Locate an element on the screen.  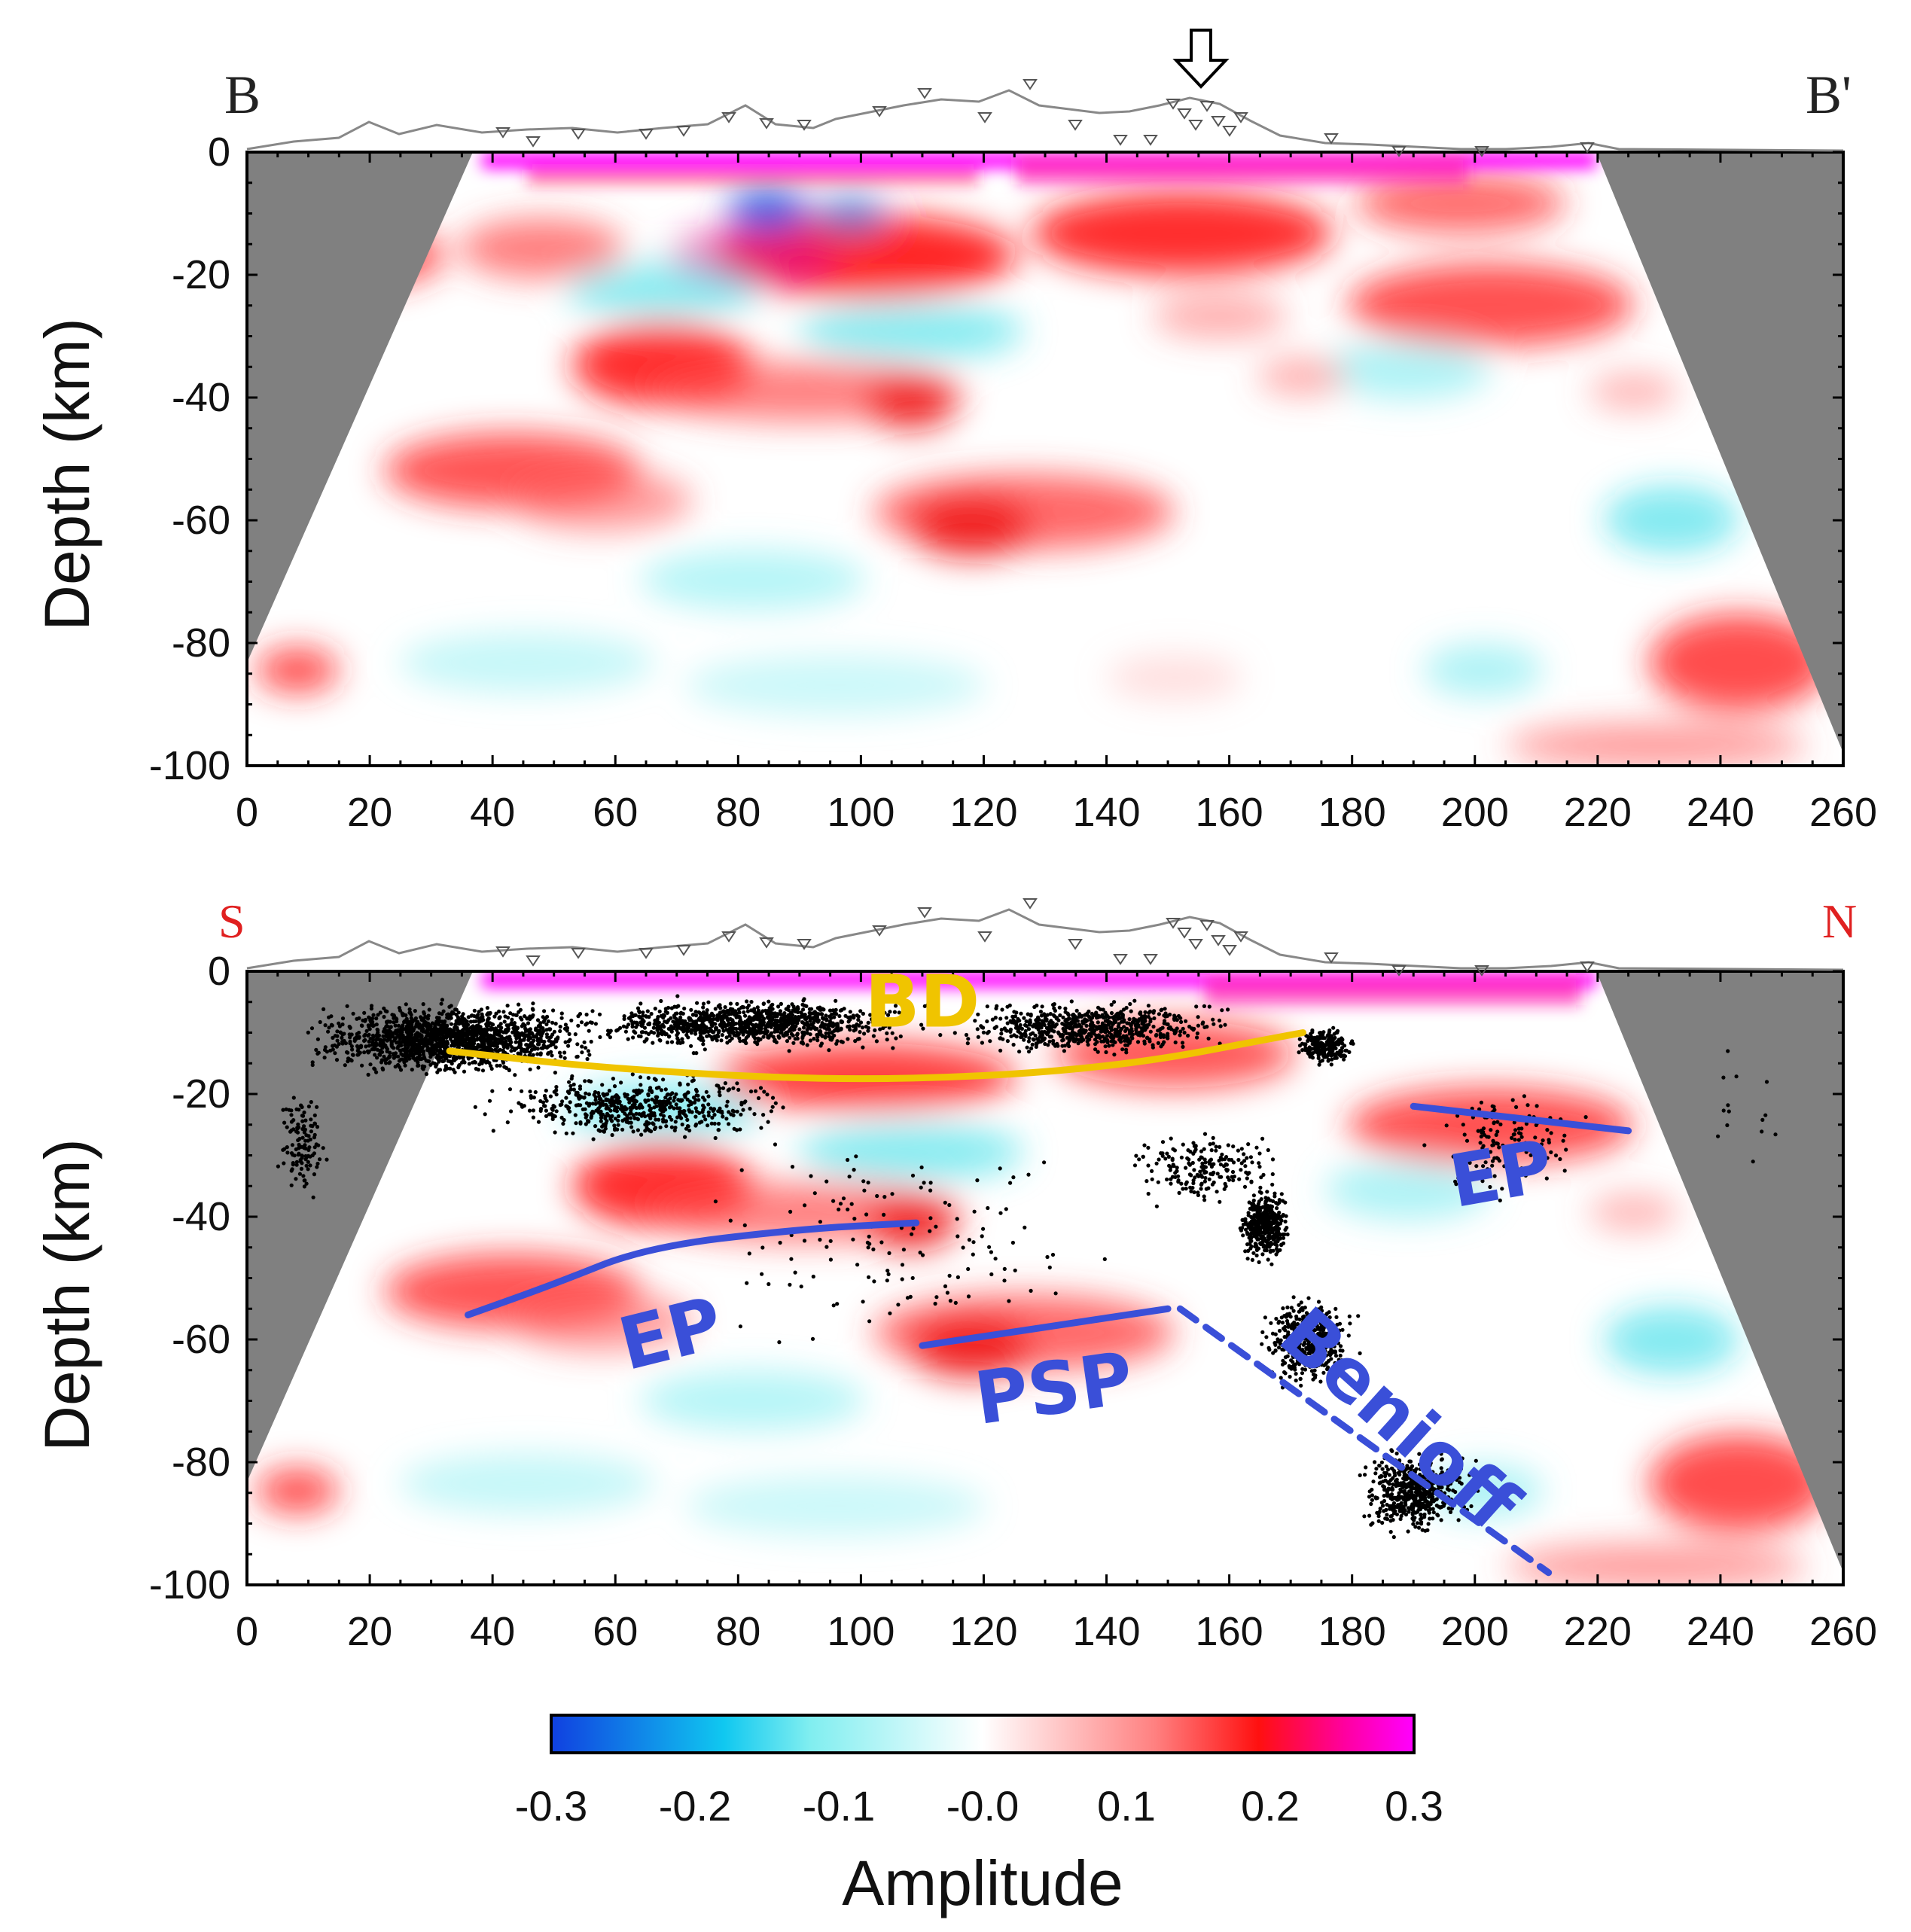
x-tick-label: 60 is located at coordinates (616, 813).